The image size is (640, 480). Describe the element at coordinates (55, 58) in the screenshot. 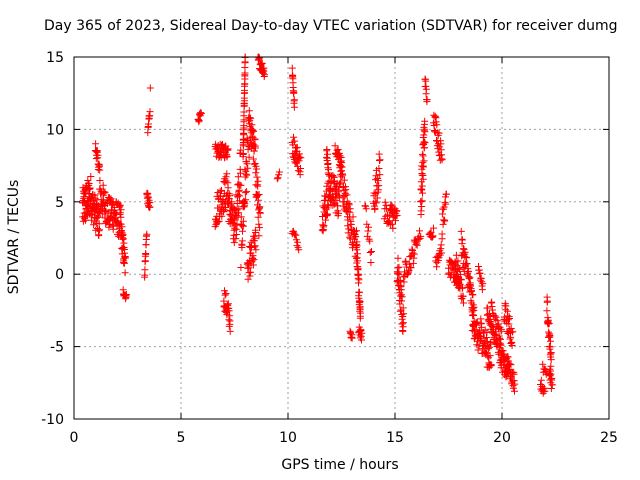

I see `y-tick-label: 15` at that location.